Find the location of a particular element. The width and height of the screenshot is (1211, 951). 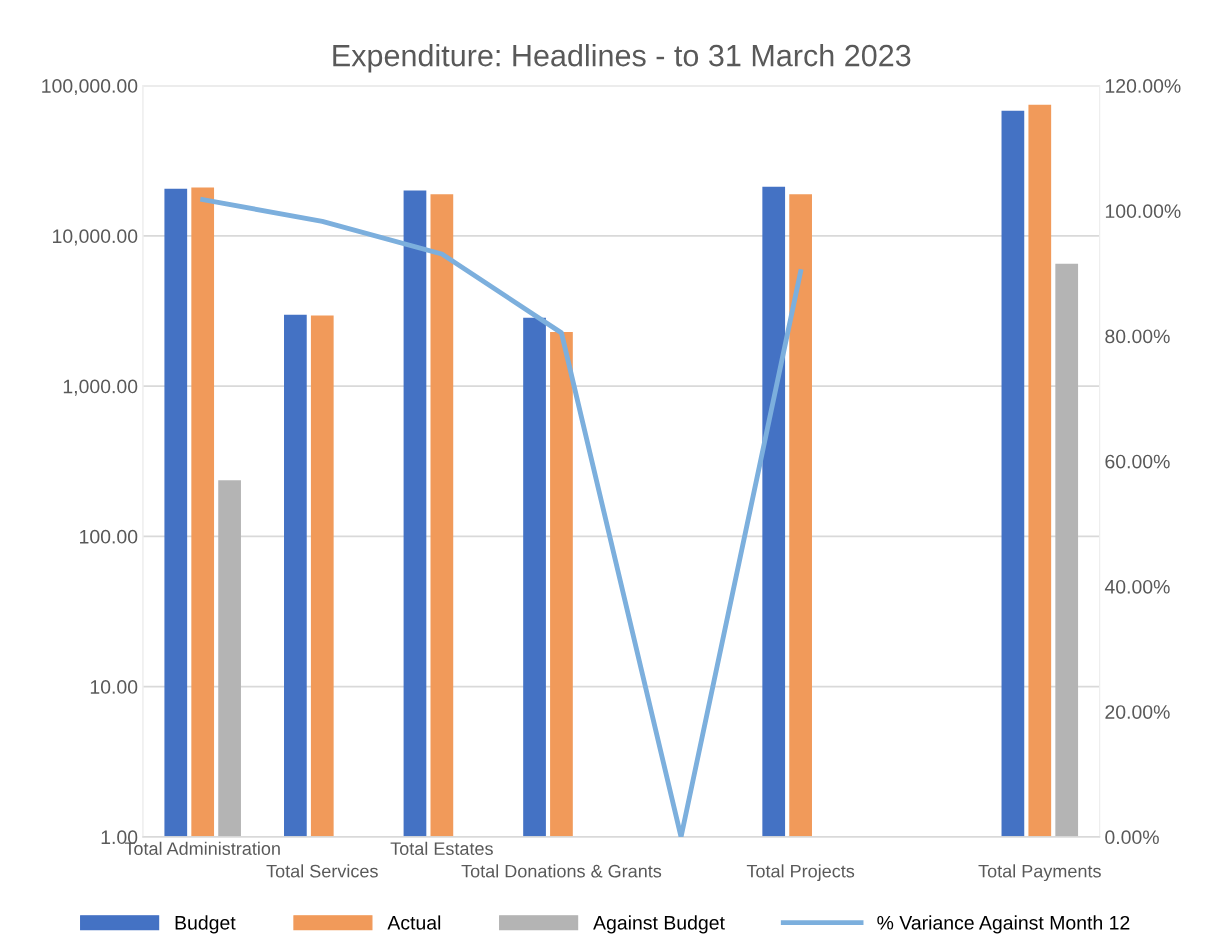

legend-label: Actual is located at coordinates (414, 922).